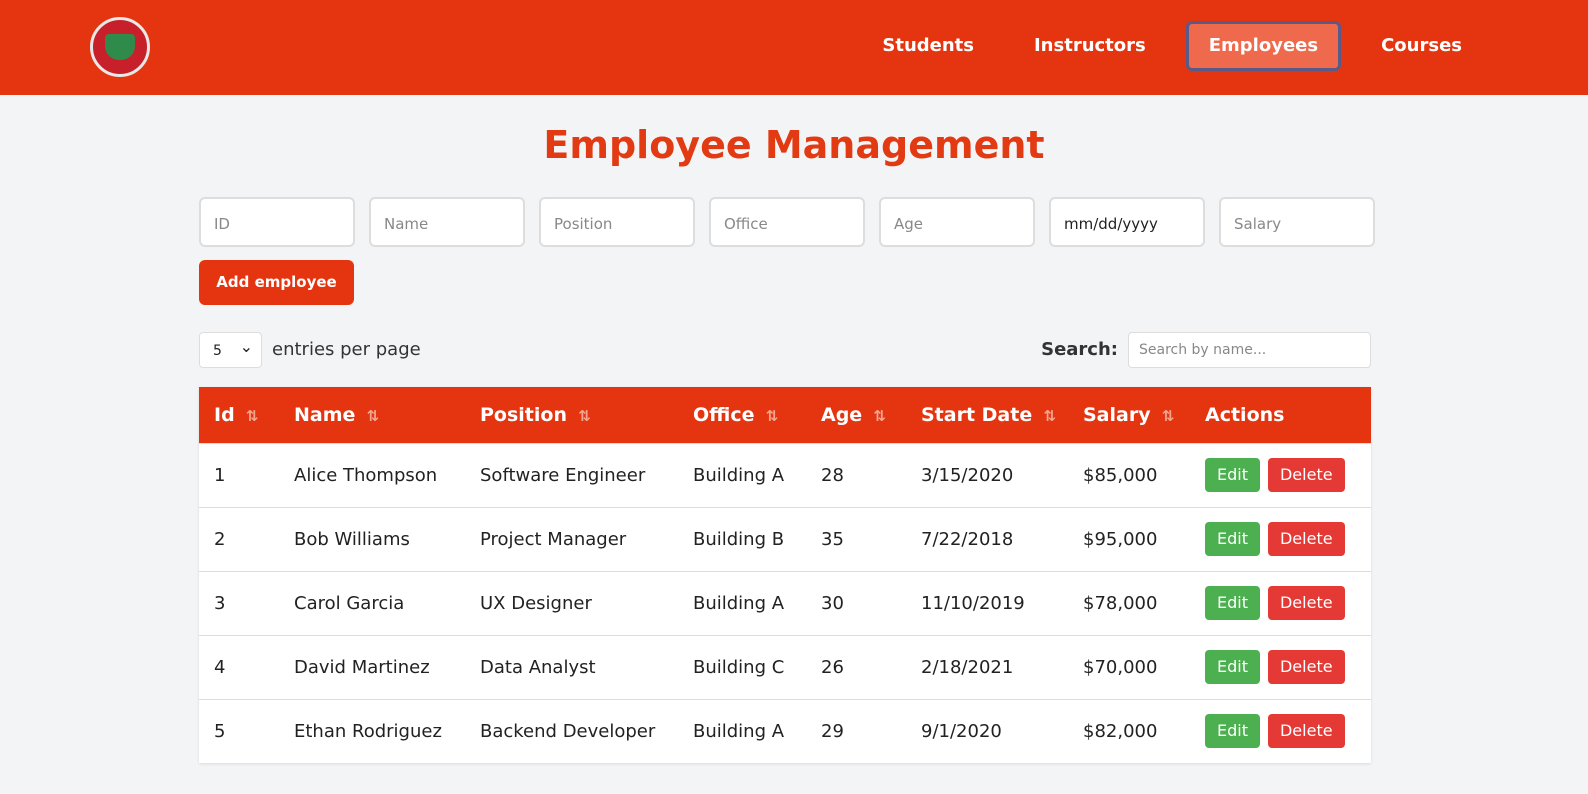  What do you see at coordinates (987, 730) in the screenshot?
I see `table-cell: 9/1/2020` at bounding box center [987, 730].